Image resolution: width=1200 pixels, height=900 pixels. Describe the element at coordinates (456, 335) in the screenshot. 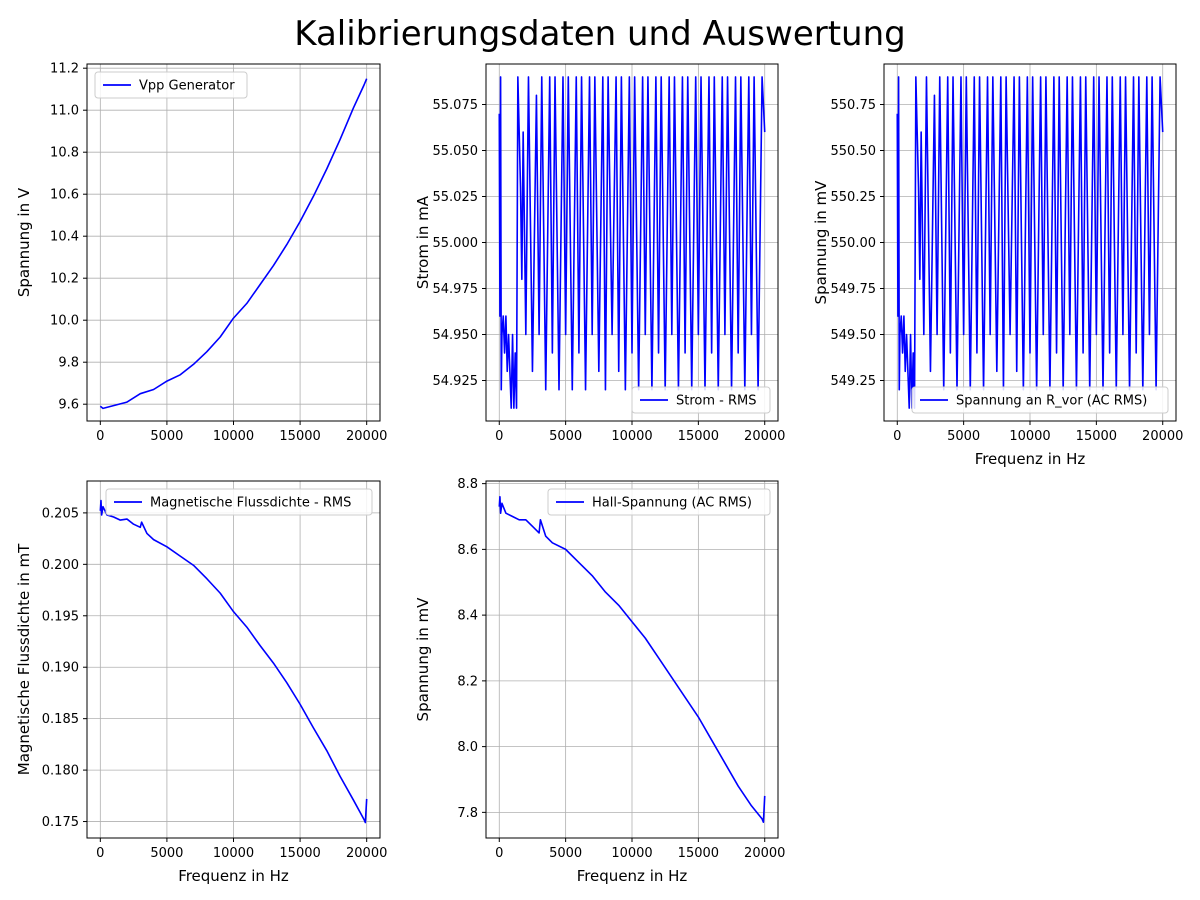

I see `y-tick-label: 54.950` at that location.